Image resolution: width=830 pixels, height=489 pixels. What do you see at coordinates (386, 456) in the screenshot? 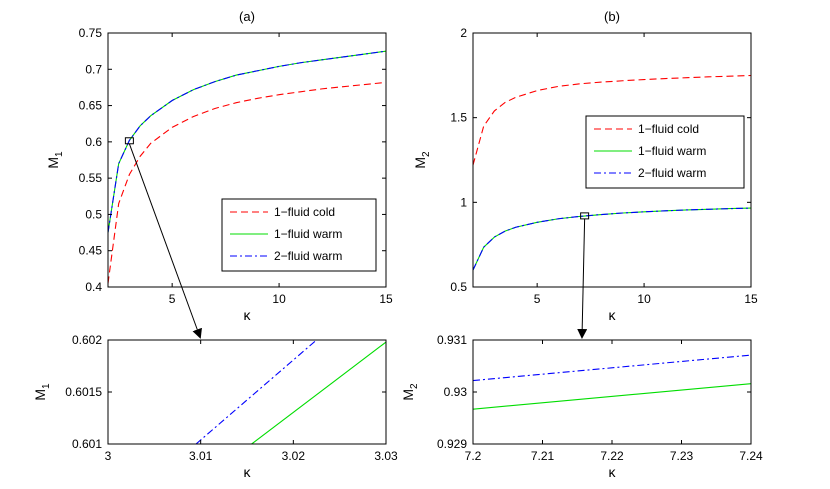
I see `x-tick-label: 3.03` at bounding box center [386, 456].